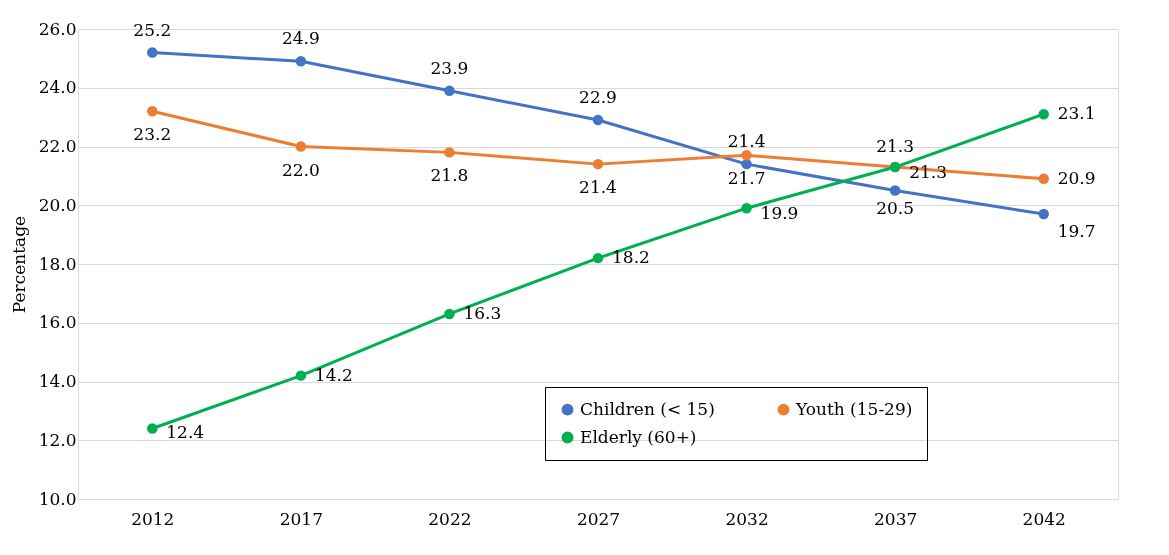 Image resolution: width=1169 pixels, height=555 pixels. What do you see at coordinates (854, 408) in the screenshot?
I see `legend-label: Youth (15-29)` at bounding box center [854, 408].